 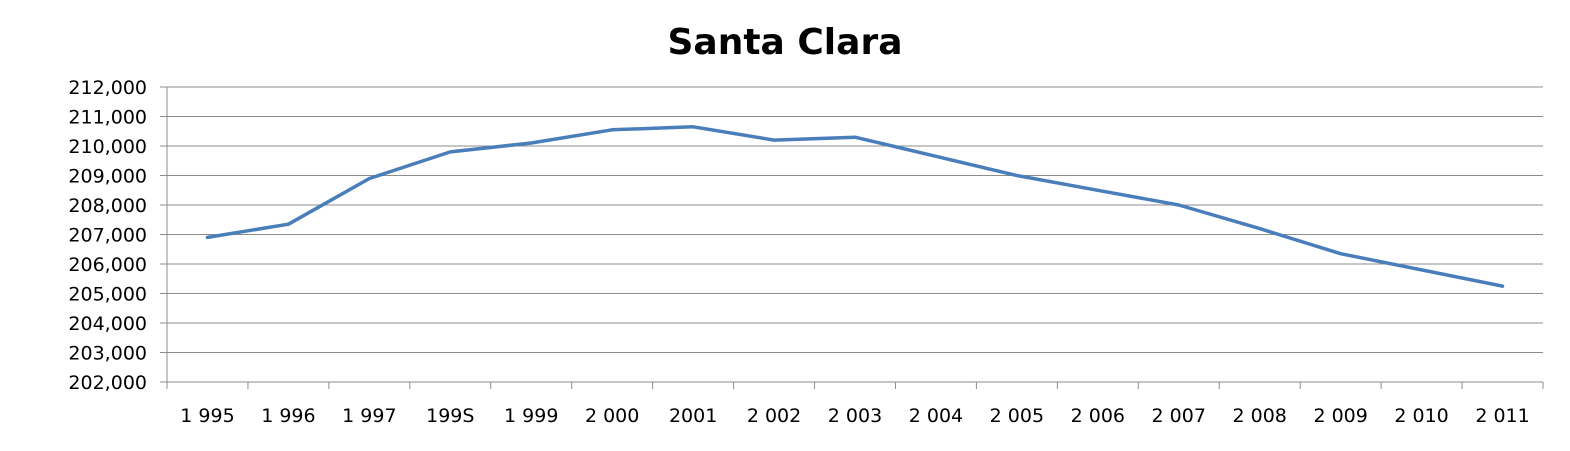 What do you see at coordinates (1179, 416) in the screenshot?
I see `x-tick-label: 2 007` at bounding box center [1179, 416].